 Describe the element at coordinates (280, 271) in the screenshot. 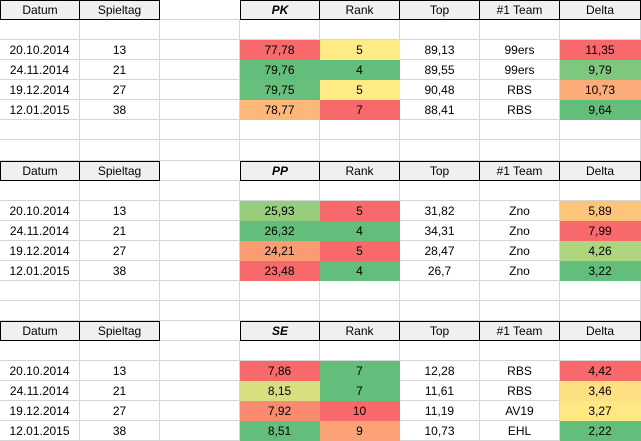

I see `cell-value: 23,48` at that location.